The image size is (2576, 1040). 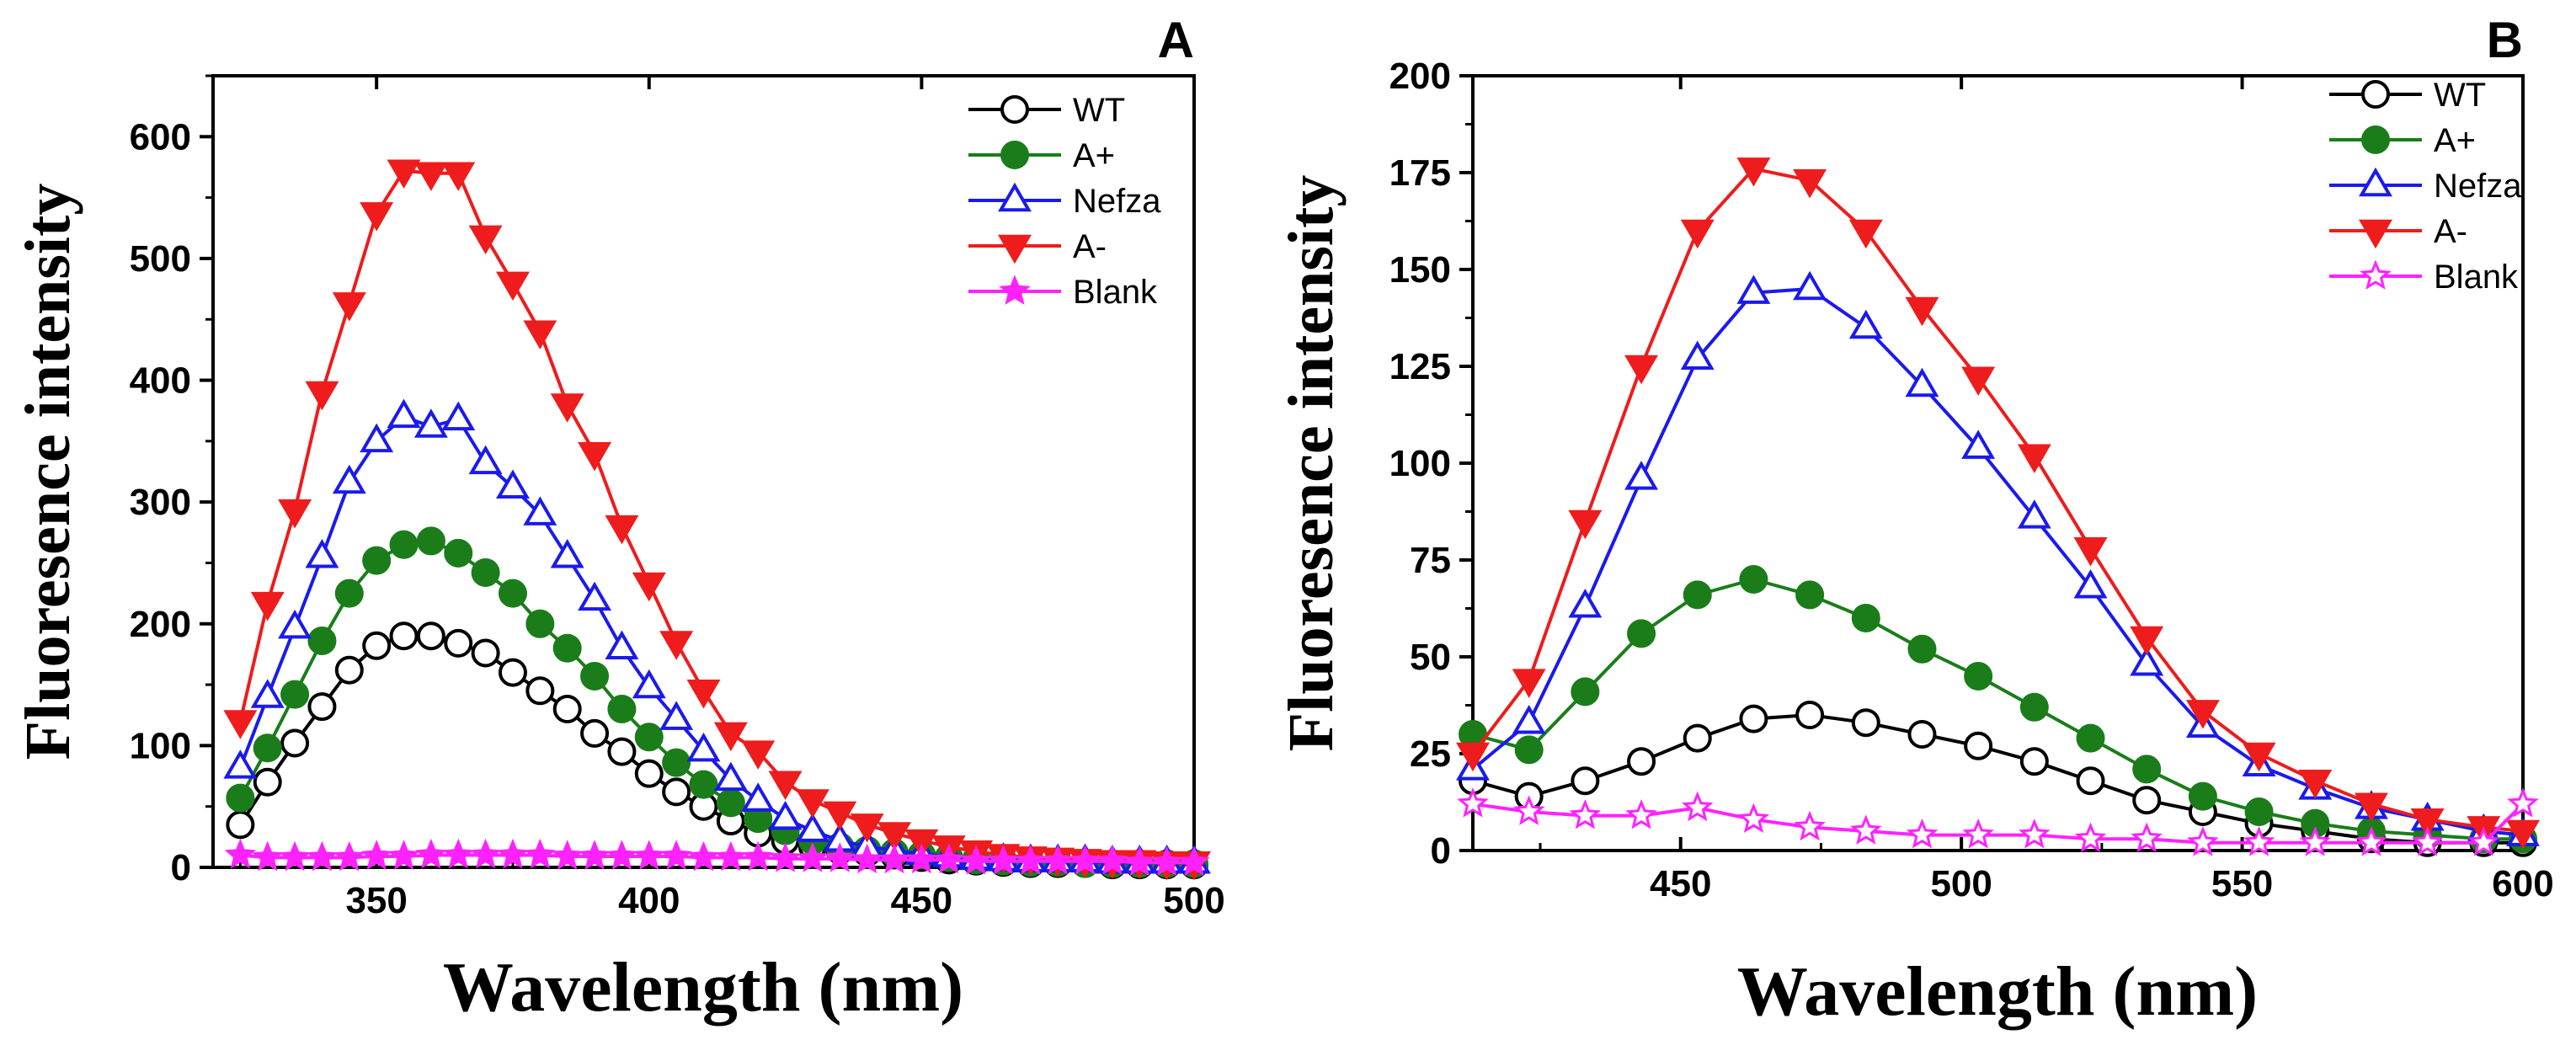 What do you see at coordinates (1090, 246) in the screenshot?
I see `legend-label: A-` at bounding box center [1090, 246].